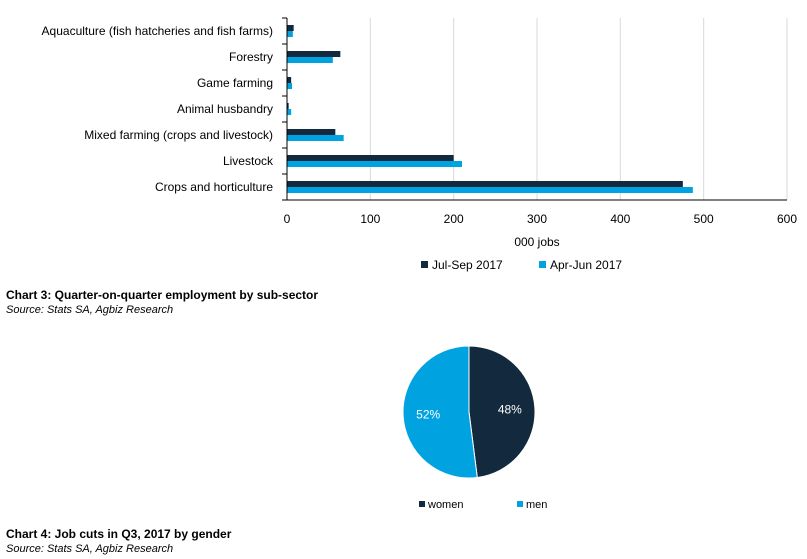 The width and height of the screenshot is (807, 559). I want to click on x-axis-label: 000 jobs, so click(536, 242).